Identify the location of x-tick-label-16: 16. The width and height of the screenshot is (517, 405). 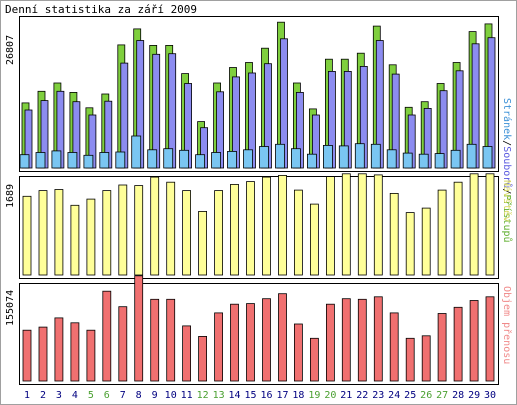
(266, 395).